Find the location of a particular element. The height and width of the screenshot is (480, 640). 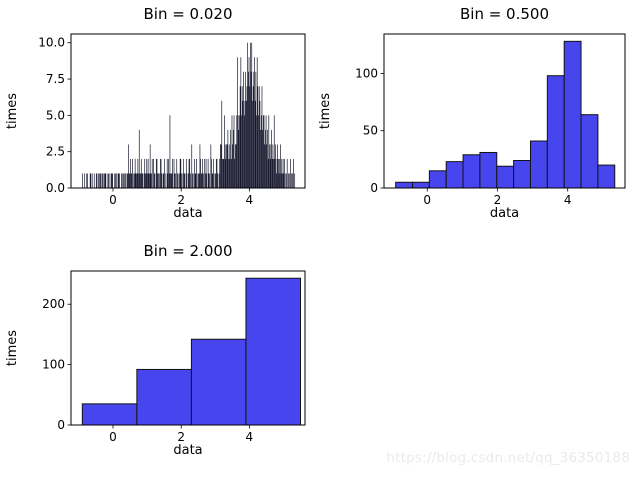

panel2-ylabel: times is located at coordinates (325, 111).